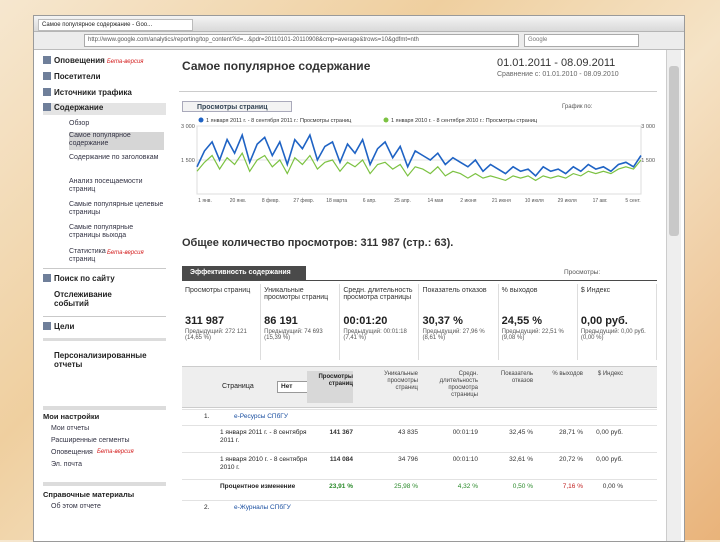  What do you see at coordinates (89, 494) in the screenshot?
I see `section-title: Справочные материалы` at bounding box center [89, 494].